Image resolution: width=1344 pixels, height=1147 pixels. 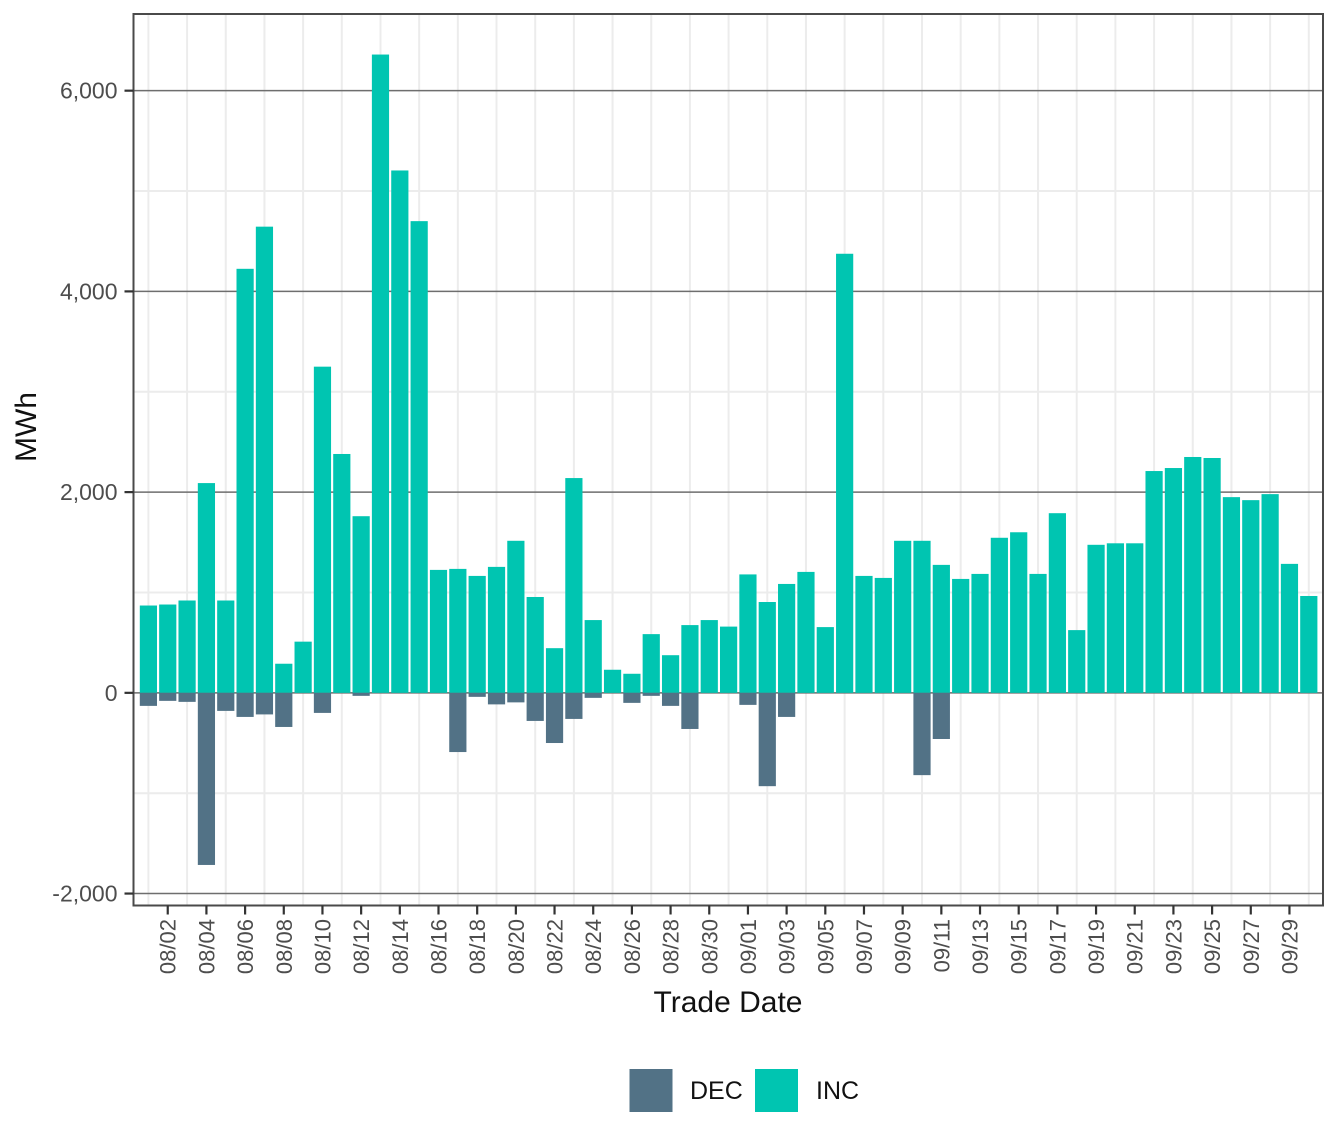 I want to click on x-tick-label: 08/02, so click(x=168, y=946).